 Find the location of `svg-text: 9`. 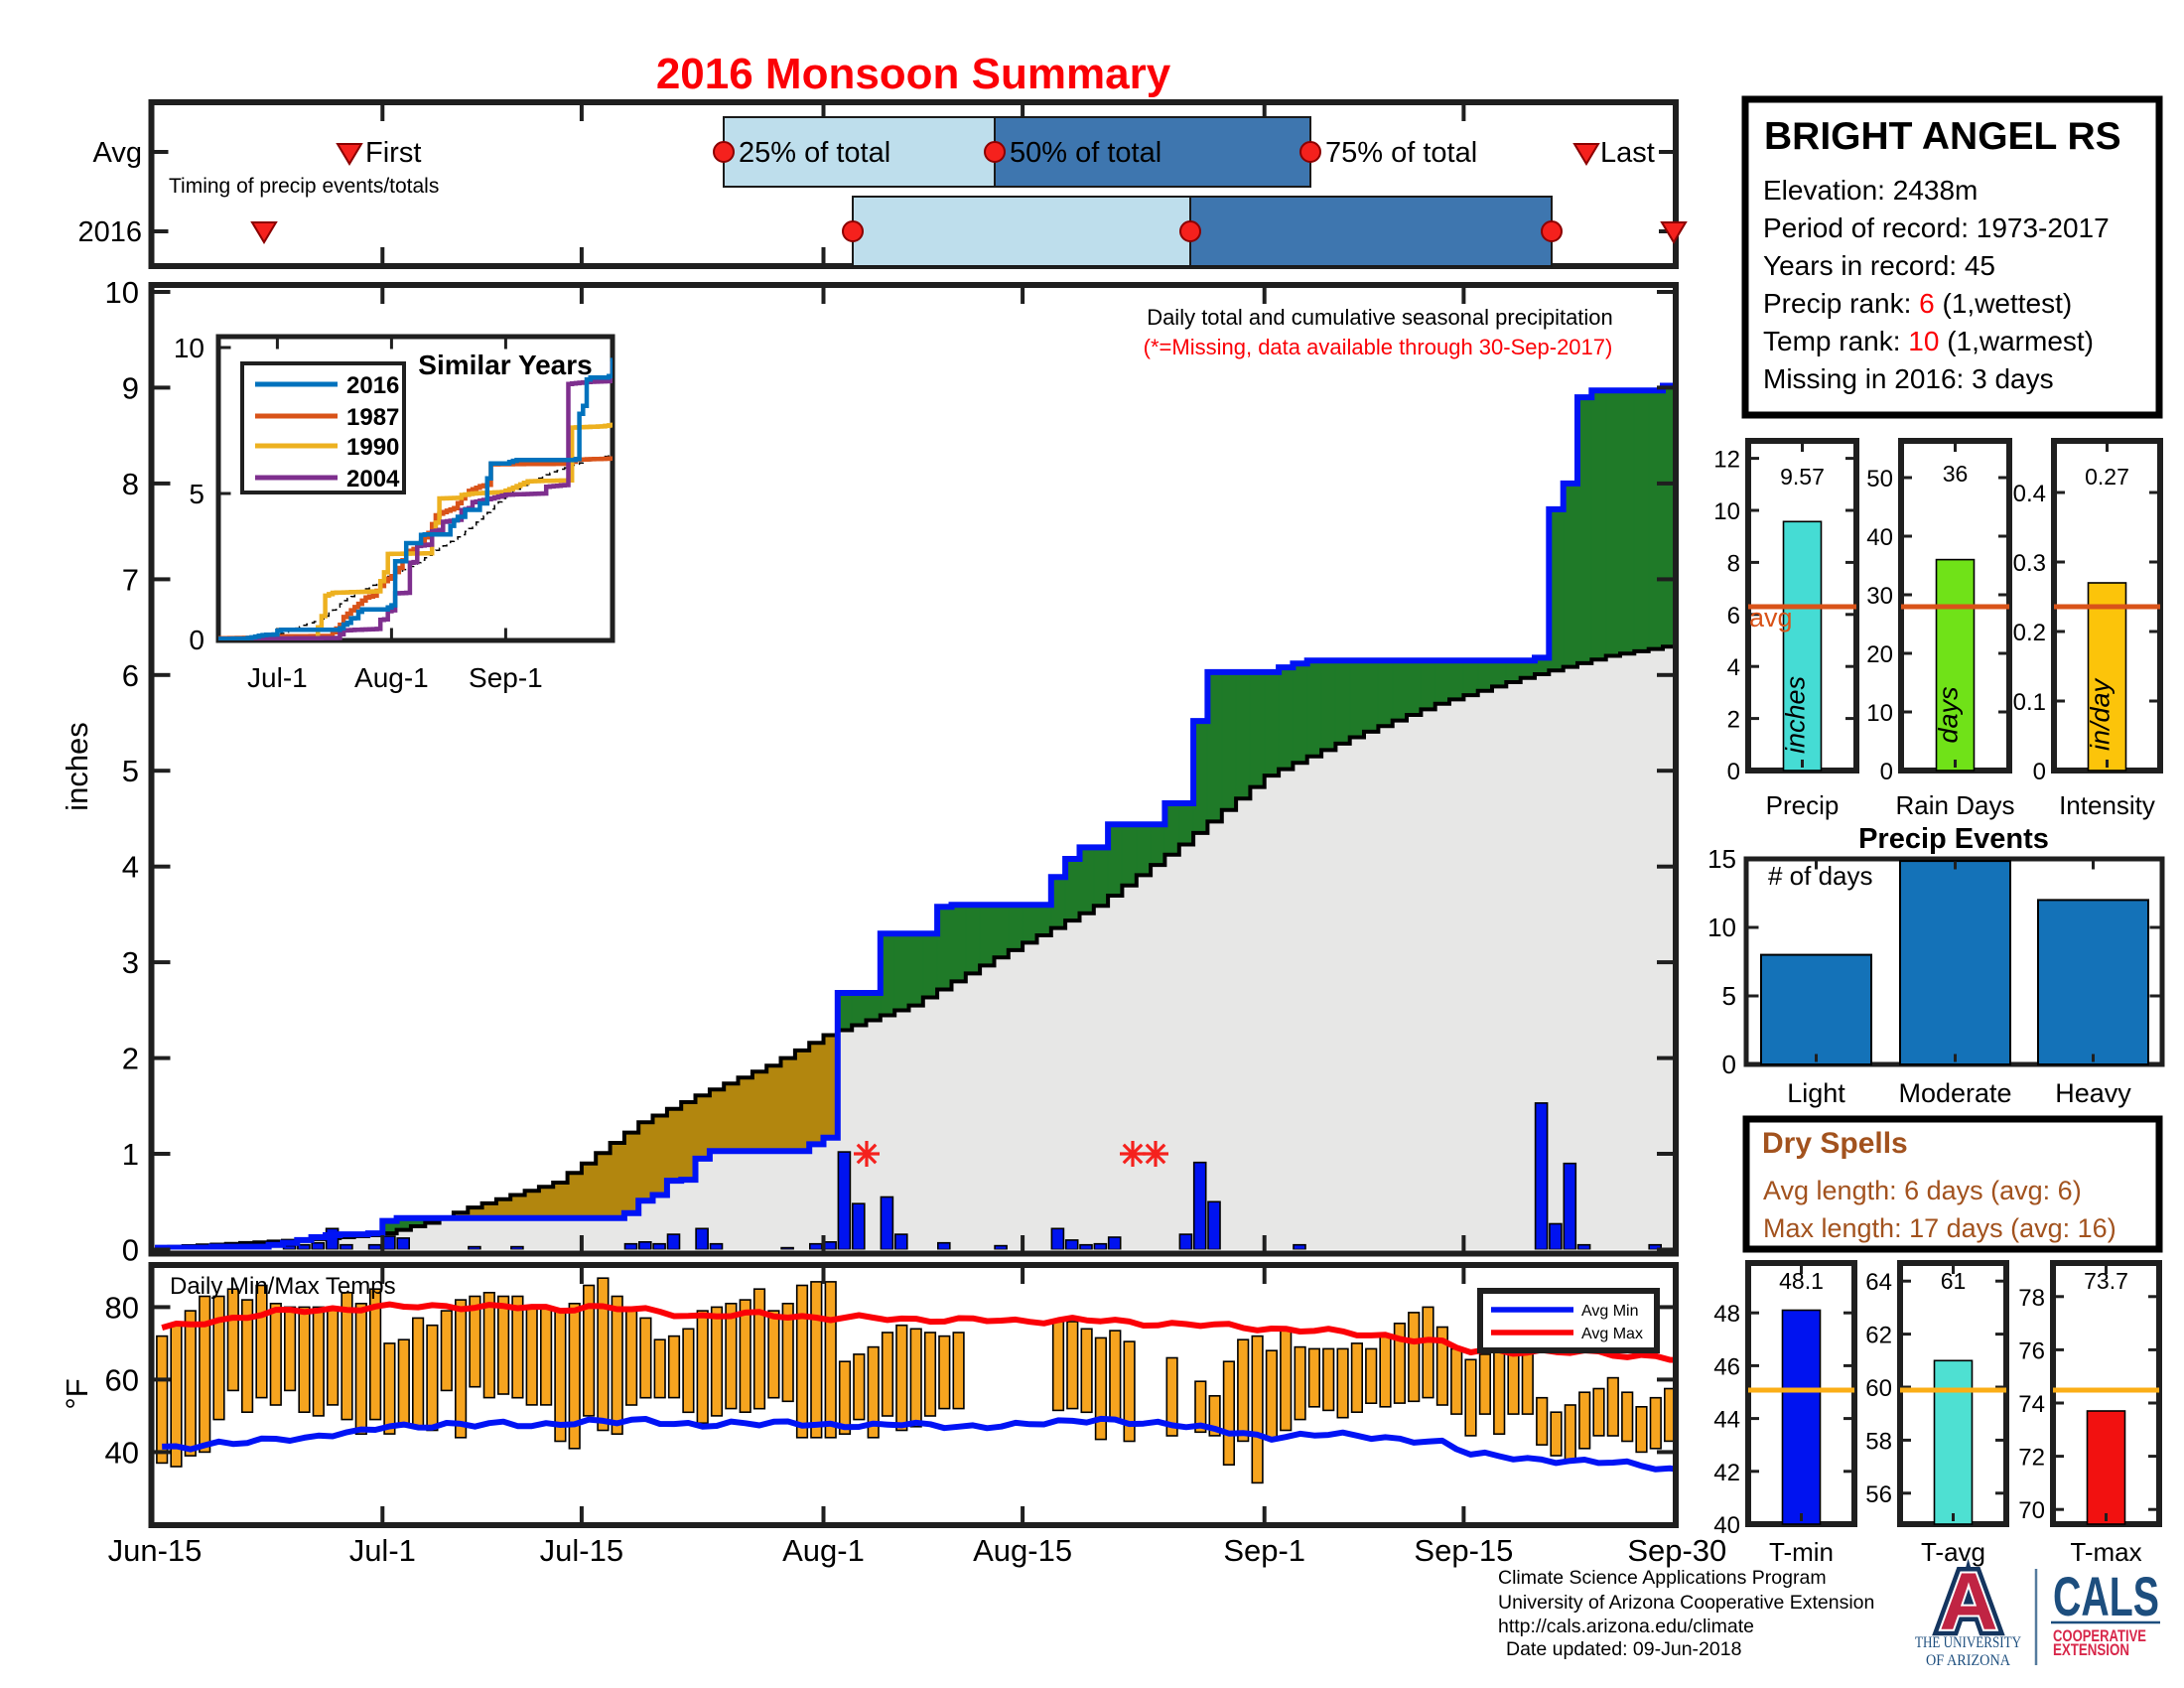

svg-text: 9 is located at coordinates (130, 387).